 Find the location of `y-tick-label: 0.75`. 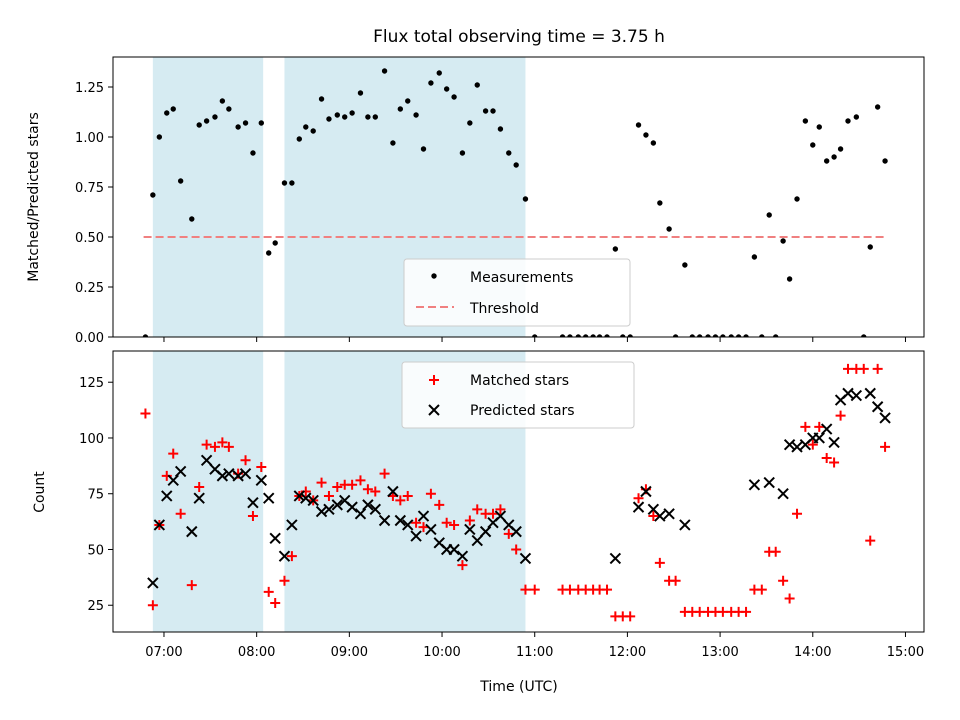

y-tick-label: 0.75 is located at coordinates (89, 188).